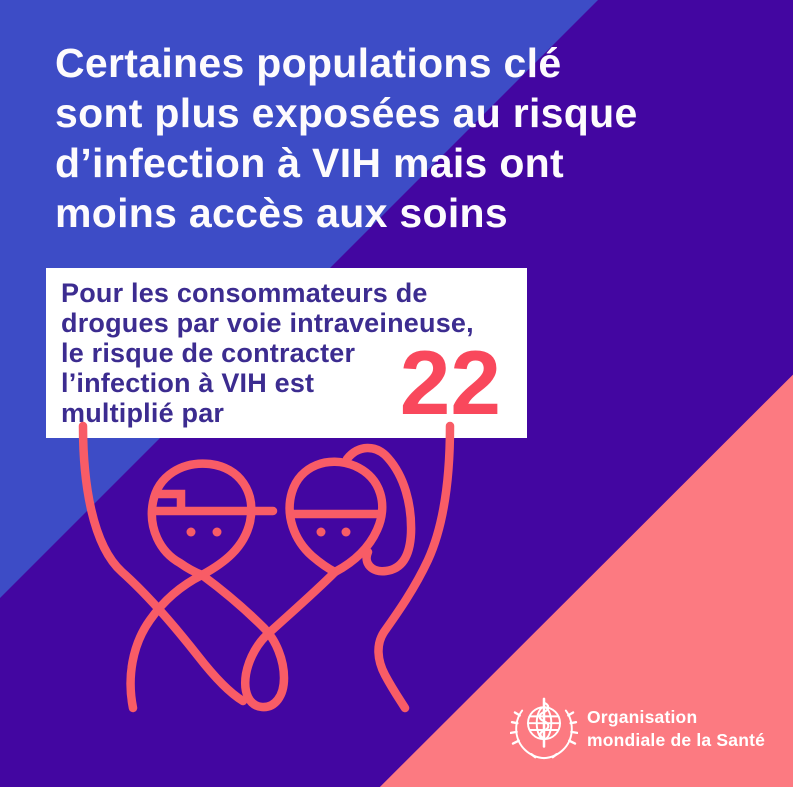 The width and height of the screenshot is (793, 787). I want to click on right-figure-eye-right, so click(346, 532).